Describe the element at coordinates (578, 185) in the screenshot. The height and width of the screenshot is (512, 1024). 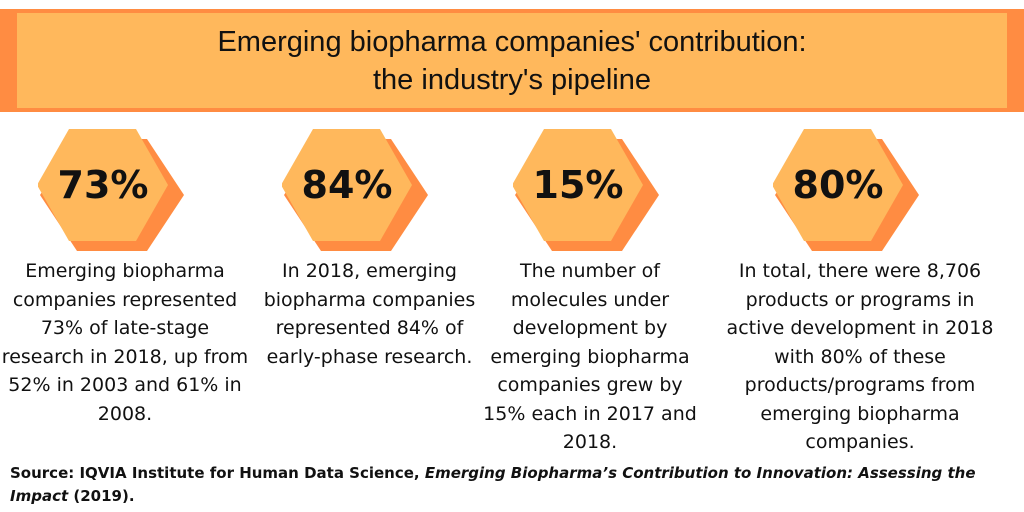
I see `stat-value-3: 15%` at that location.